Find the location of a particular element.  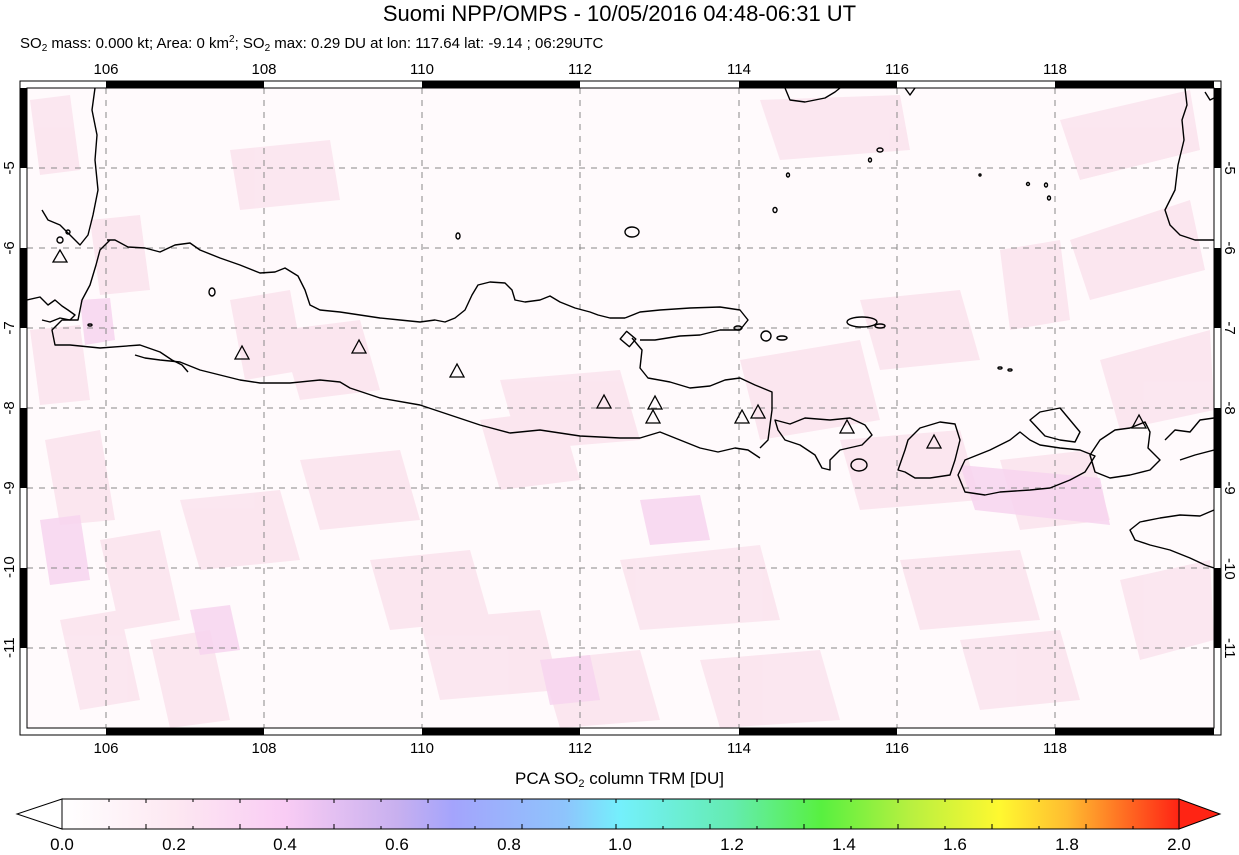

lon-tick-bottom: 114 is located at coordinates (739, 748).